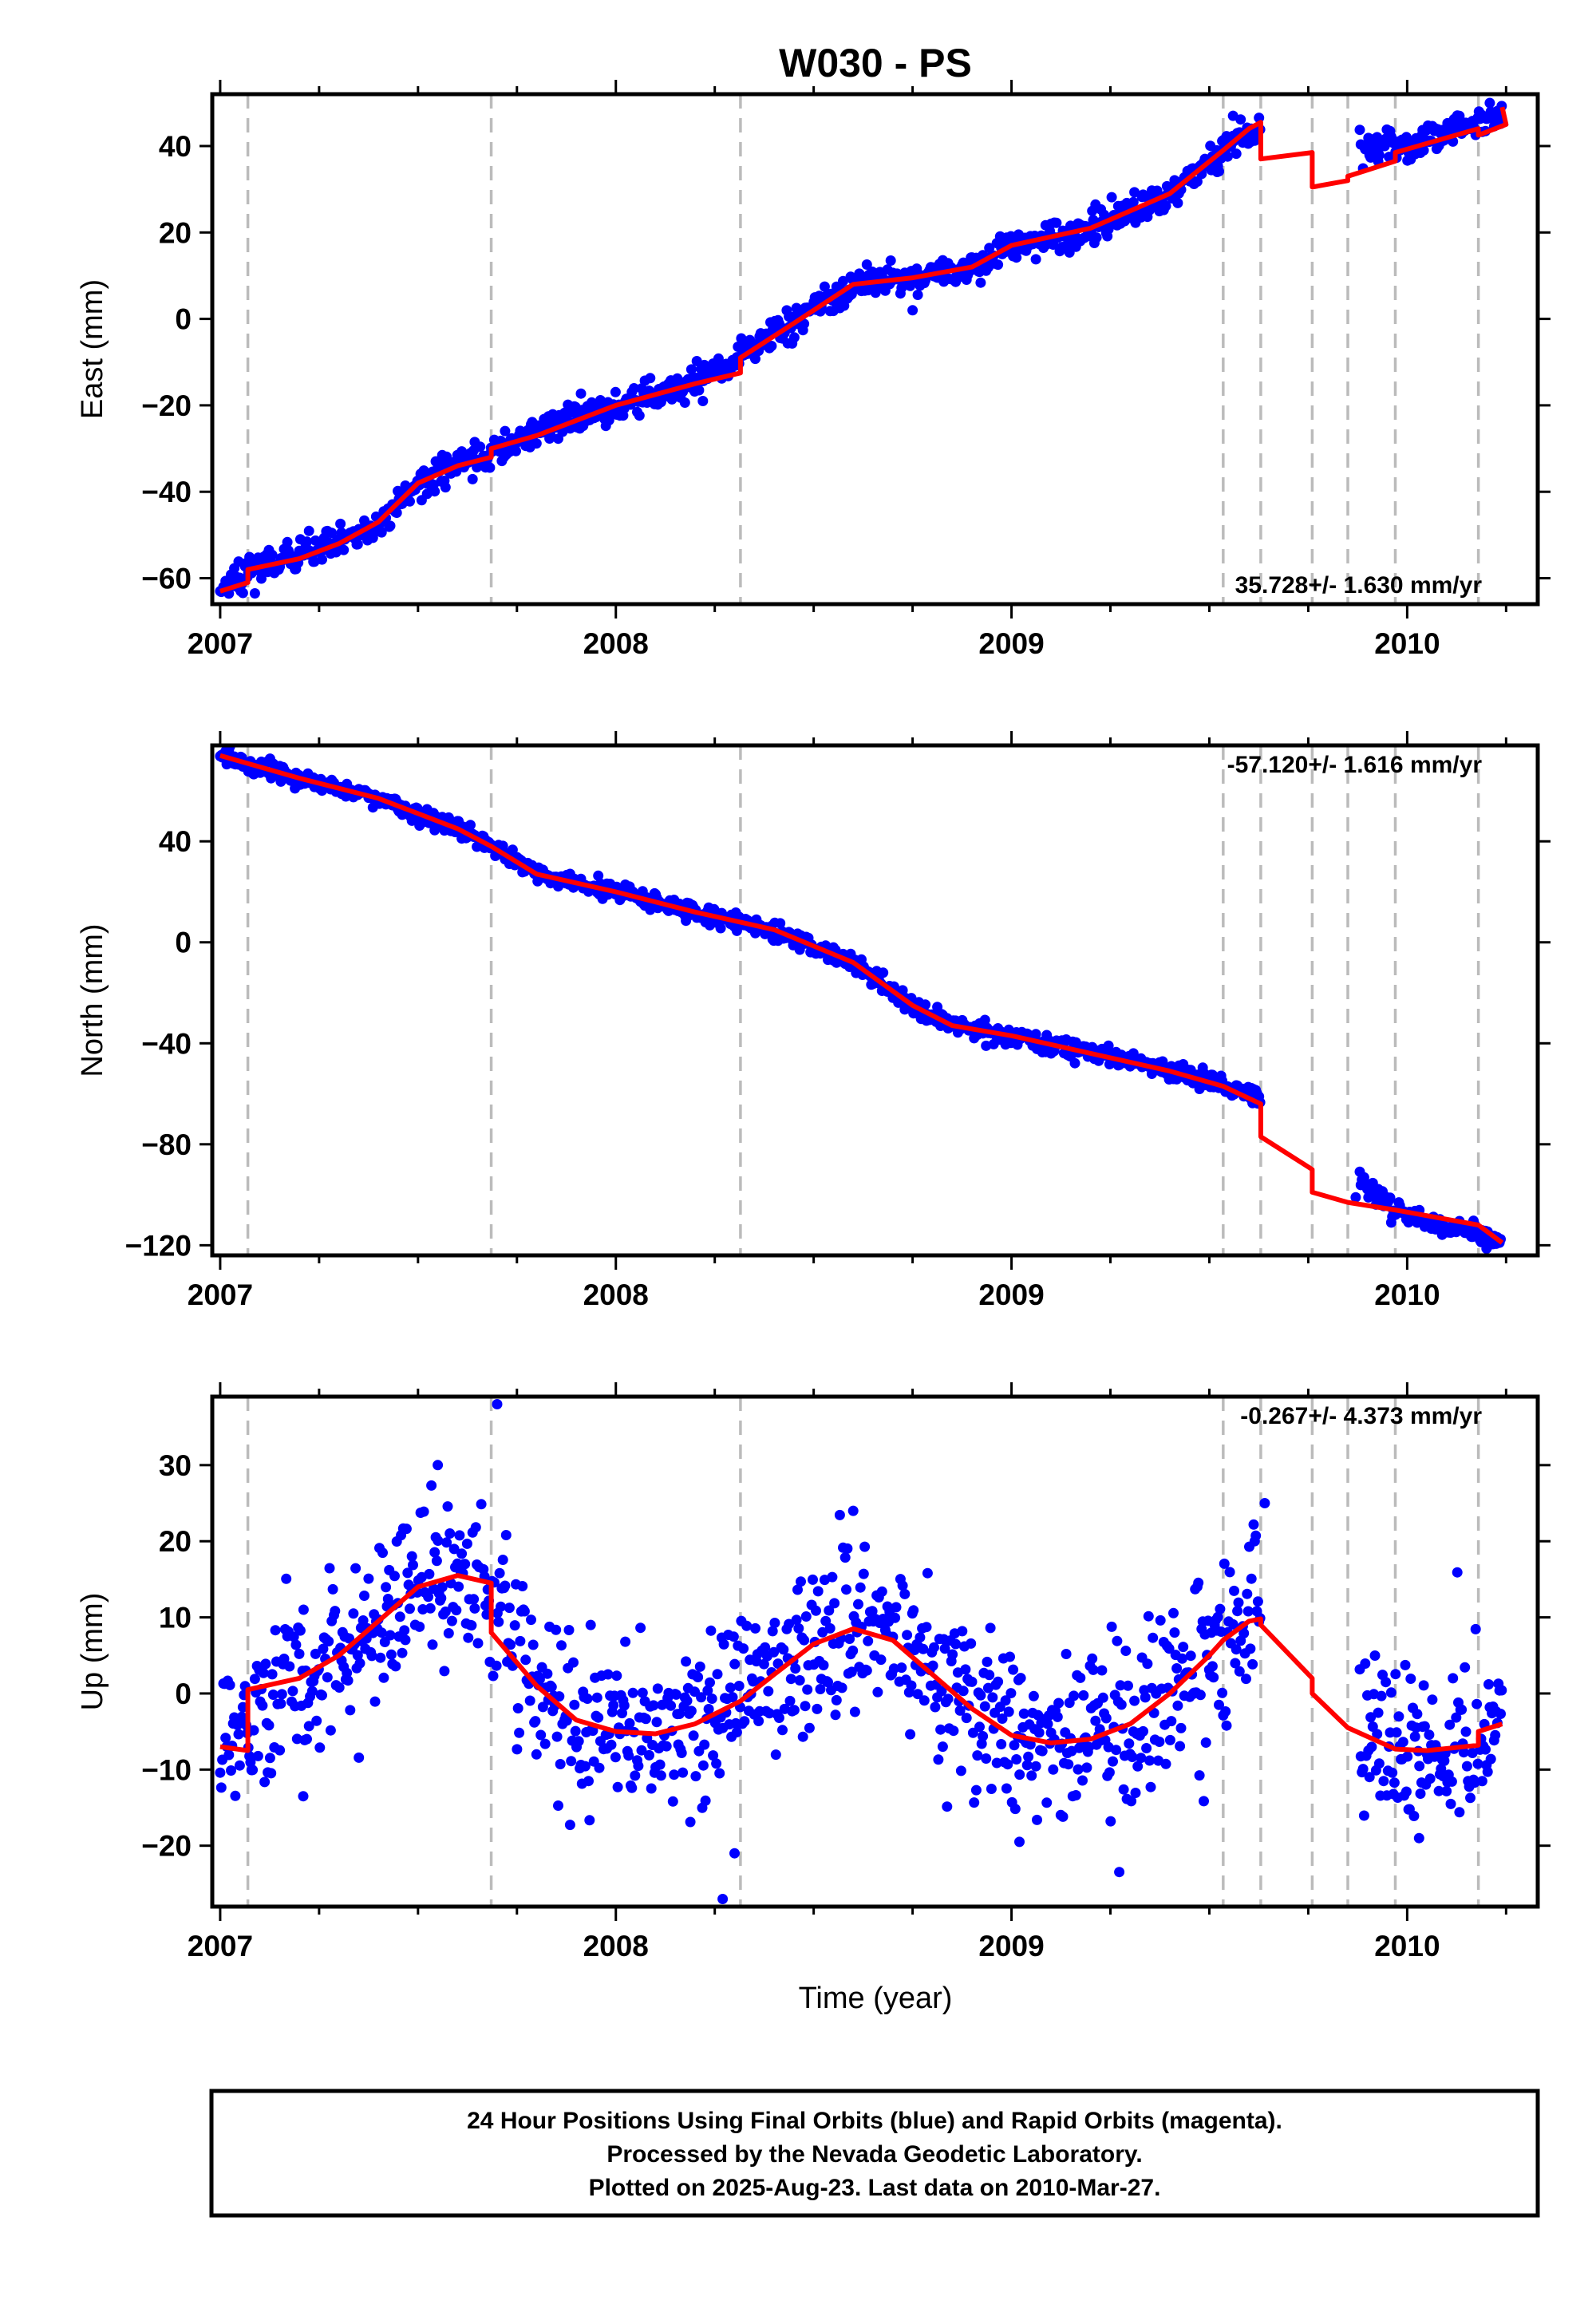  Describe the element at coordinates (1011, 1295) in the screenshot. I see `x-tick-label: 2009` at that location.